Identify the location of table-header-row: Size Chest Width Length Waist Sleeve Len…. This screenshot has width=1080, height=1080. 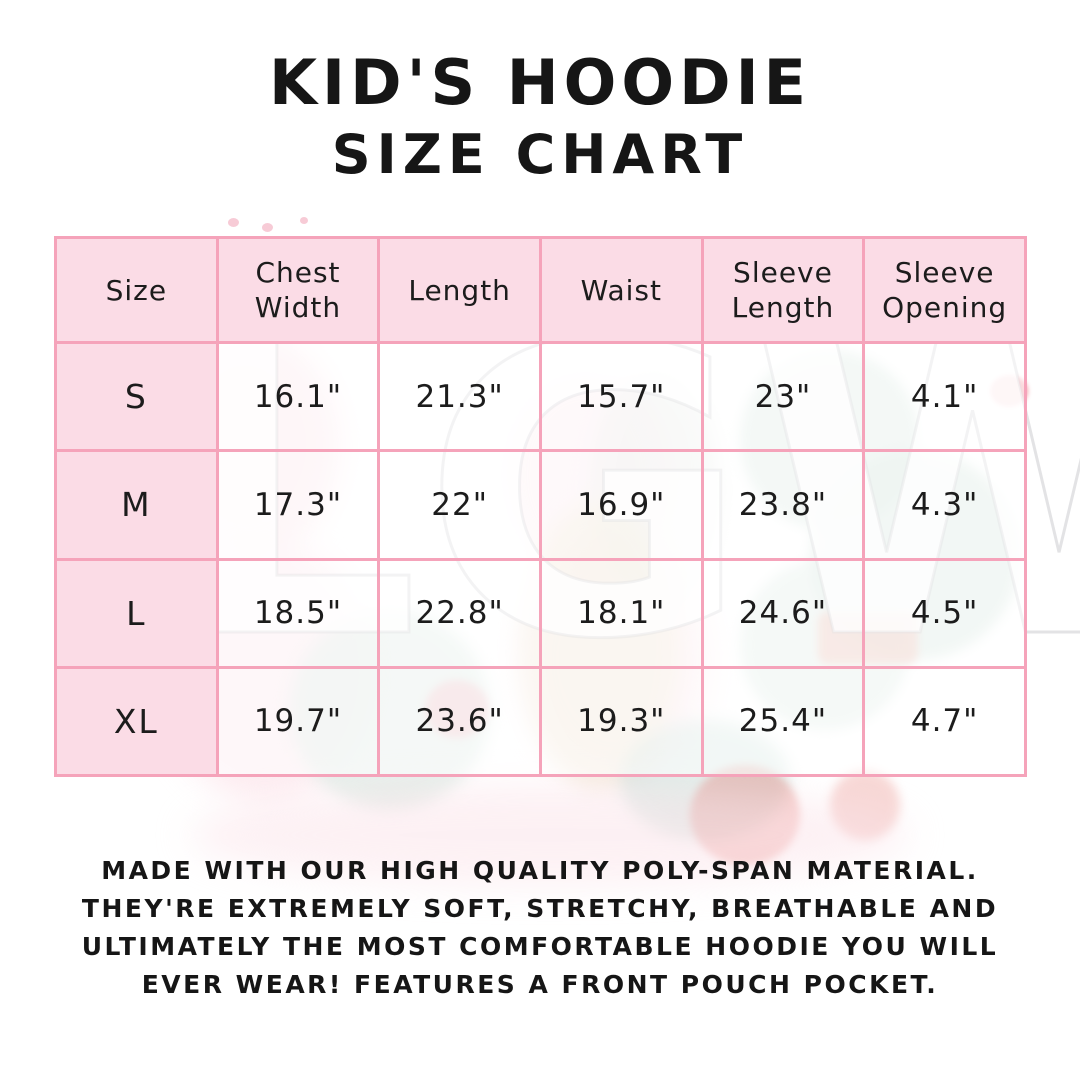
(540, 290).